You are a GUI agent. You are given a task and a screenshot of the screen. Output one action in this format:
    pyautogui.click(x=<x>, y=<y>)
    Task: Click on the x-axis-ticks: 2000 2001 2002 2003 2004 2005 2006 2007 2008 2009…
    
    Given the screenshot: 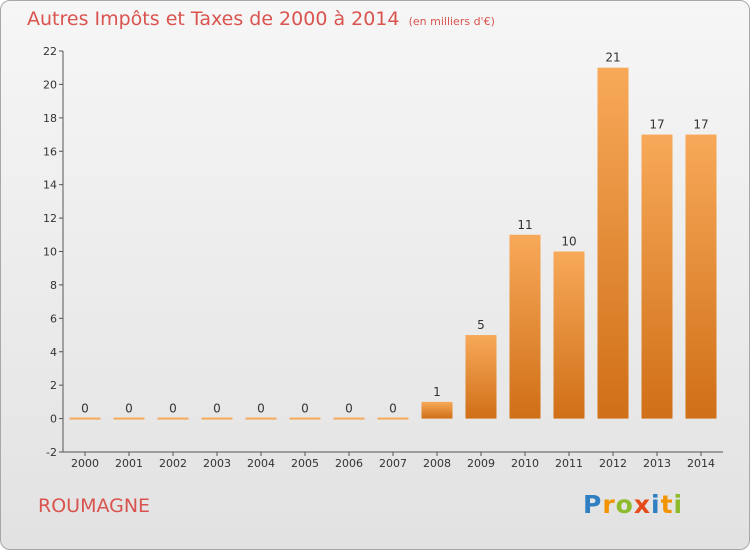 What is the action you would take?
    pyautogui.click(x=393, y=461)
    